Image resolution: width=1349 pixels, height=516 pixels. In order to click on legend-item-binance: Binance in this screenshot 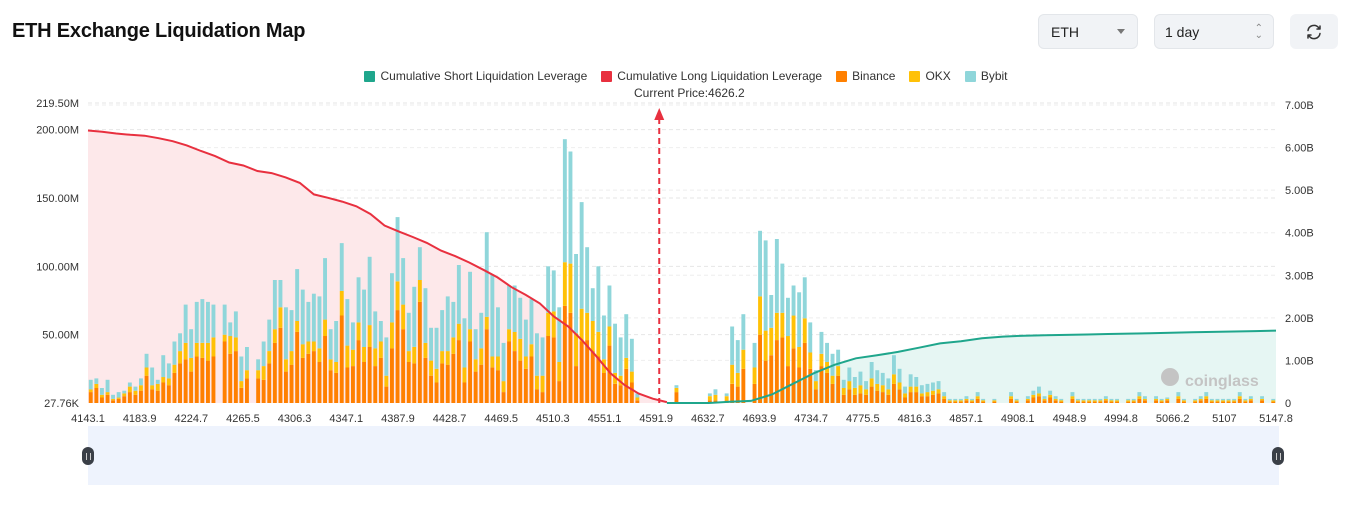, I will do `click(865, 76)`.